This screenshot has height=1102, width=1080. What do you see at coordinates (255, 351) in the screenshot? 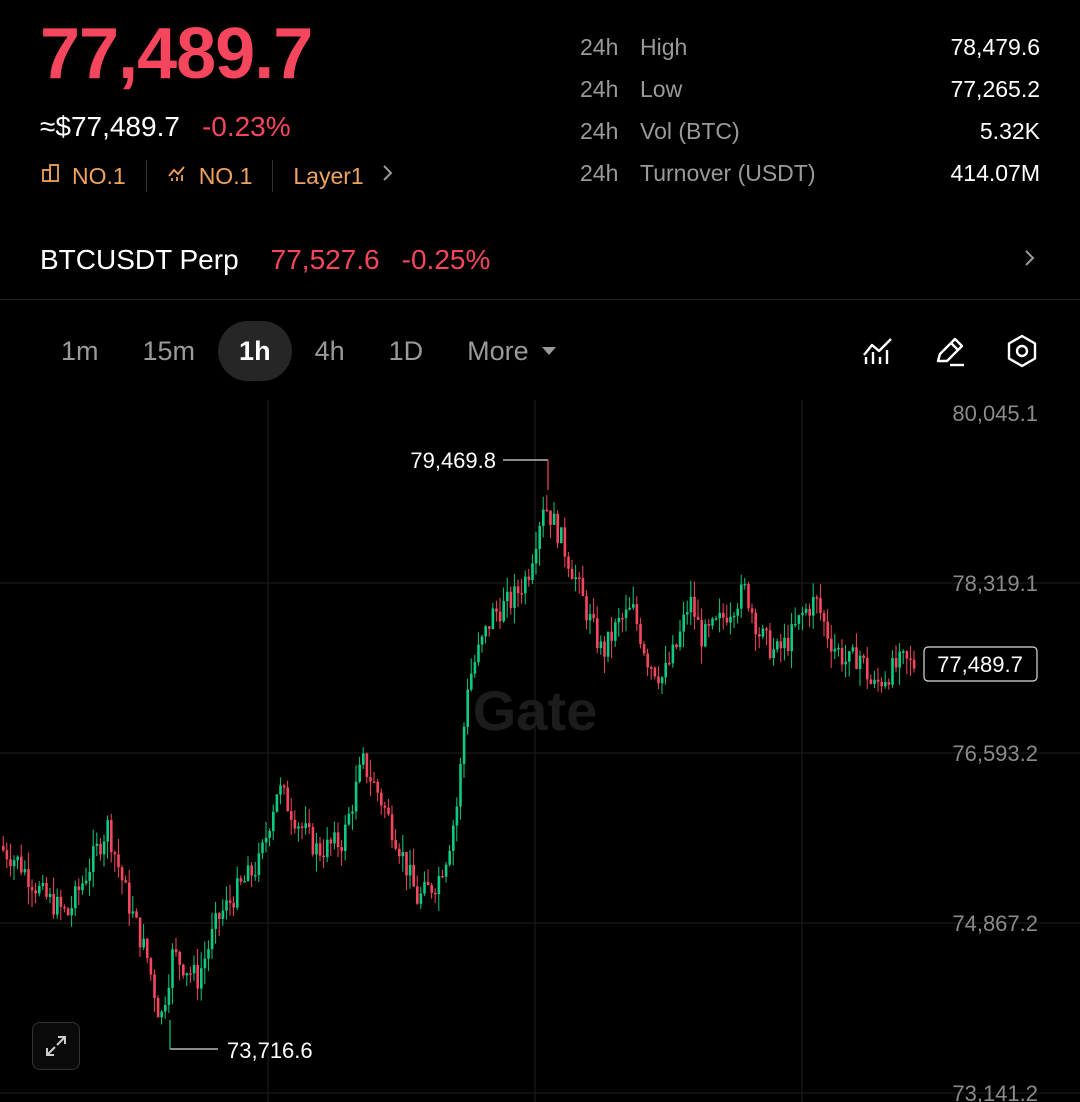
I see `timeframe-1h: 1h` at bounding box center [255, 351].